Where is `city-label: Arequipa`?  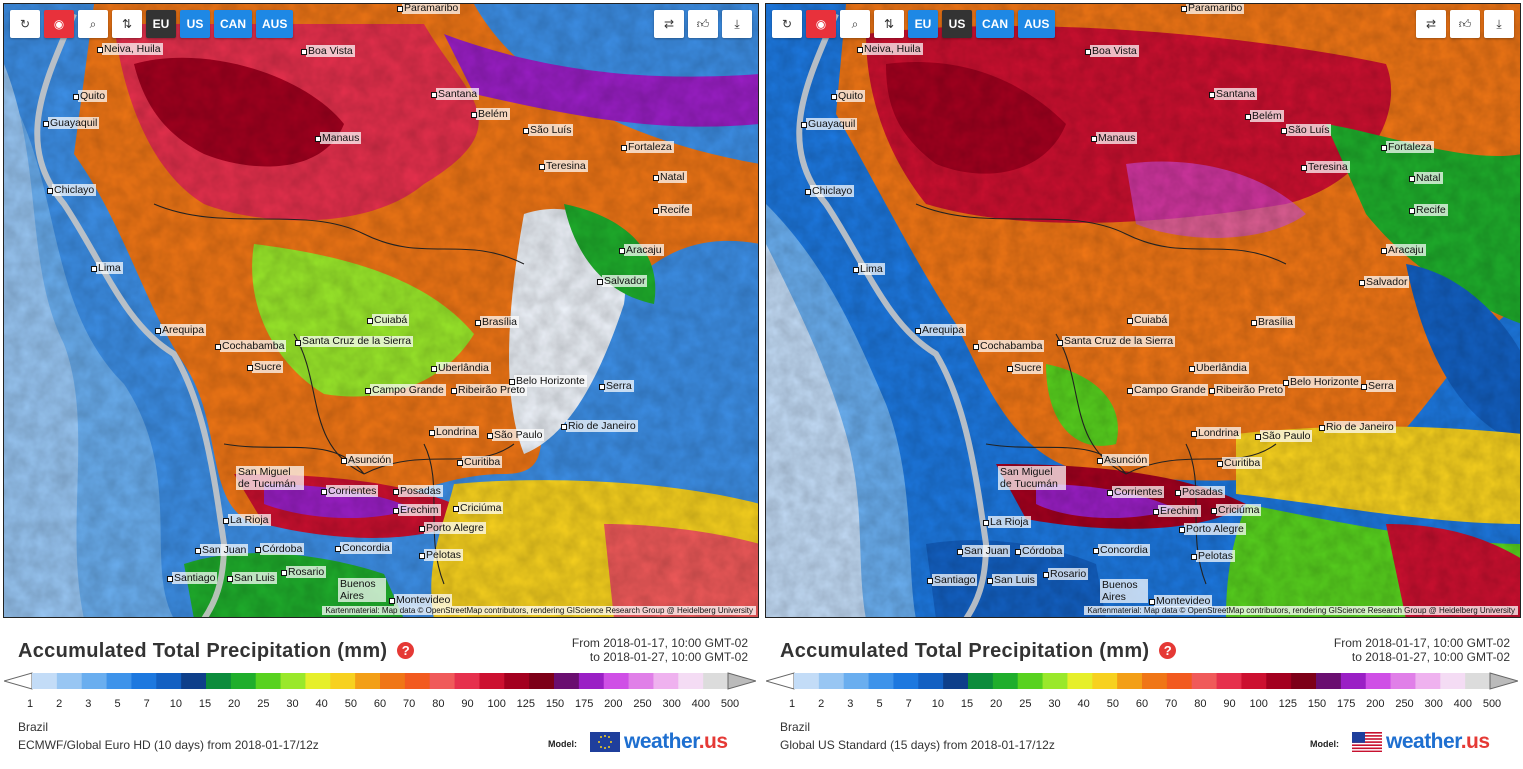 city-label: Arequipa is located at coordinates (180, 330).